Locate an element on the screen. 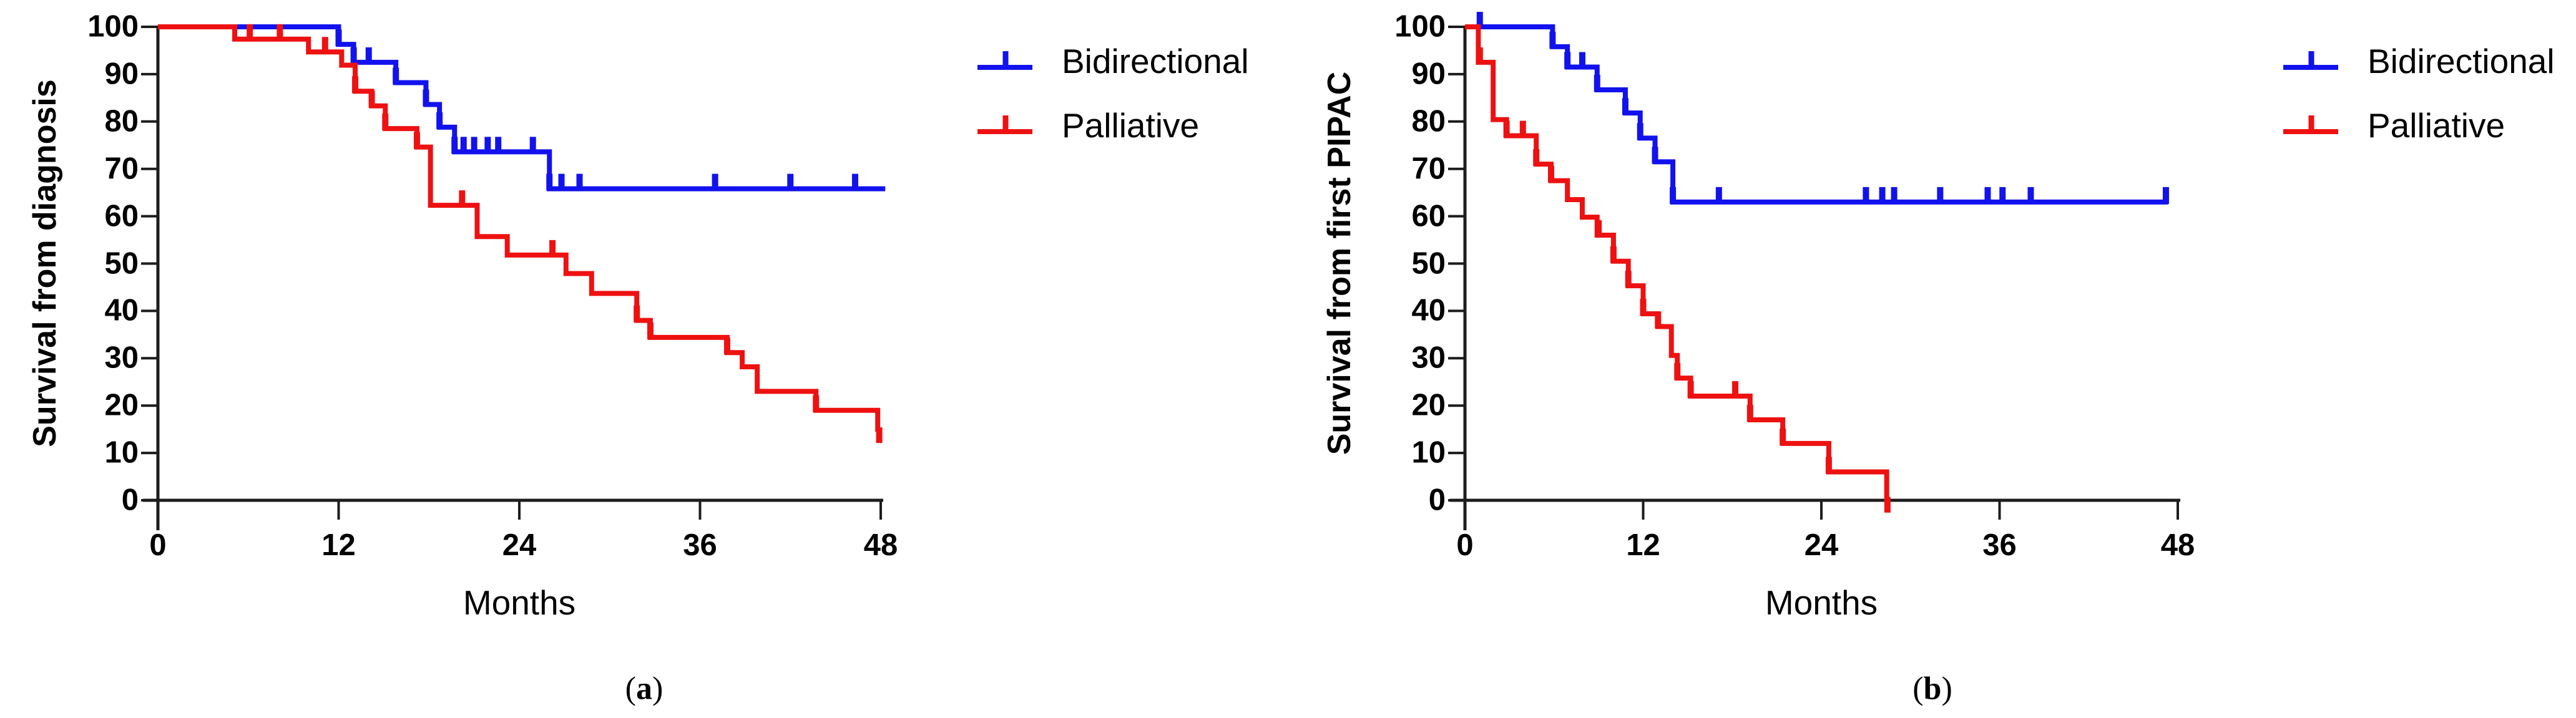  panel-a-y-tick-label: 60 is located at coordinates (121, 216).